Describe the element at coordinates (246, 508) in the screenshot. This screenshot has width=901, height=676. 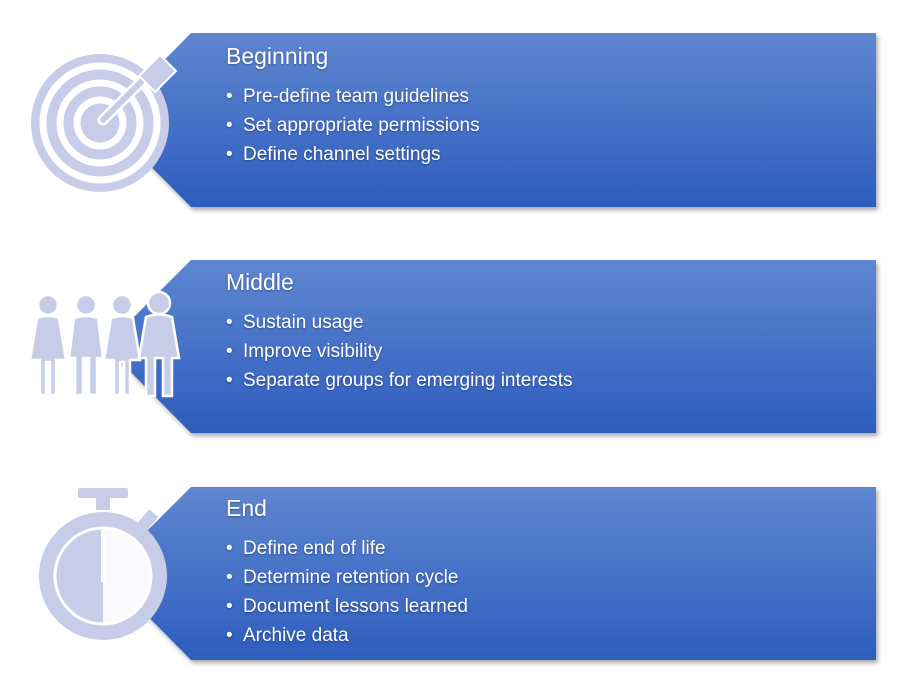
I see `panel-title: End` at that location.